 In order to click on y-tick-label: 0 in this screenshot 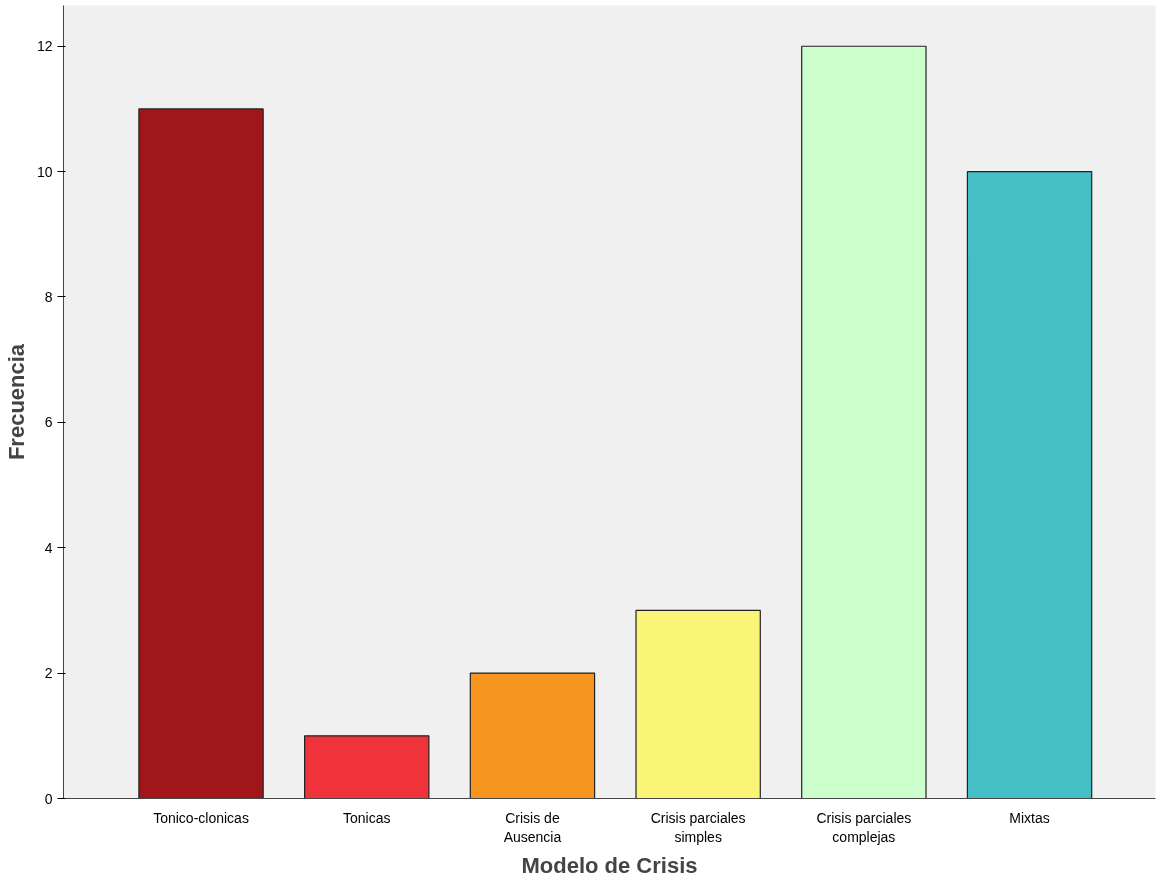, I will do `click(48, 798)`.